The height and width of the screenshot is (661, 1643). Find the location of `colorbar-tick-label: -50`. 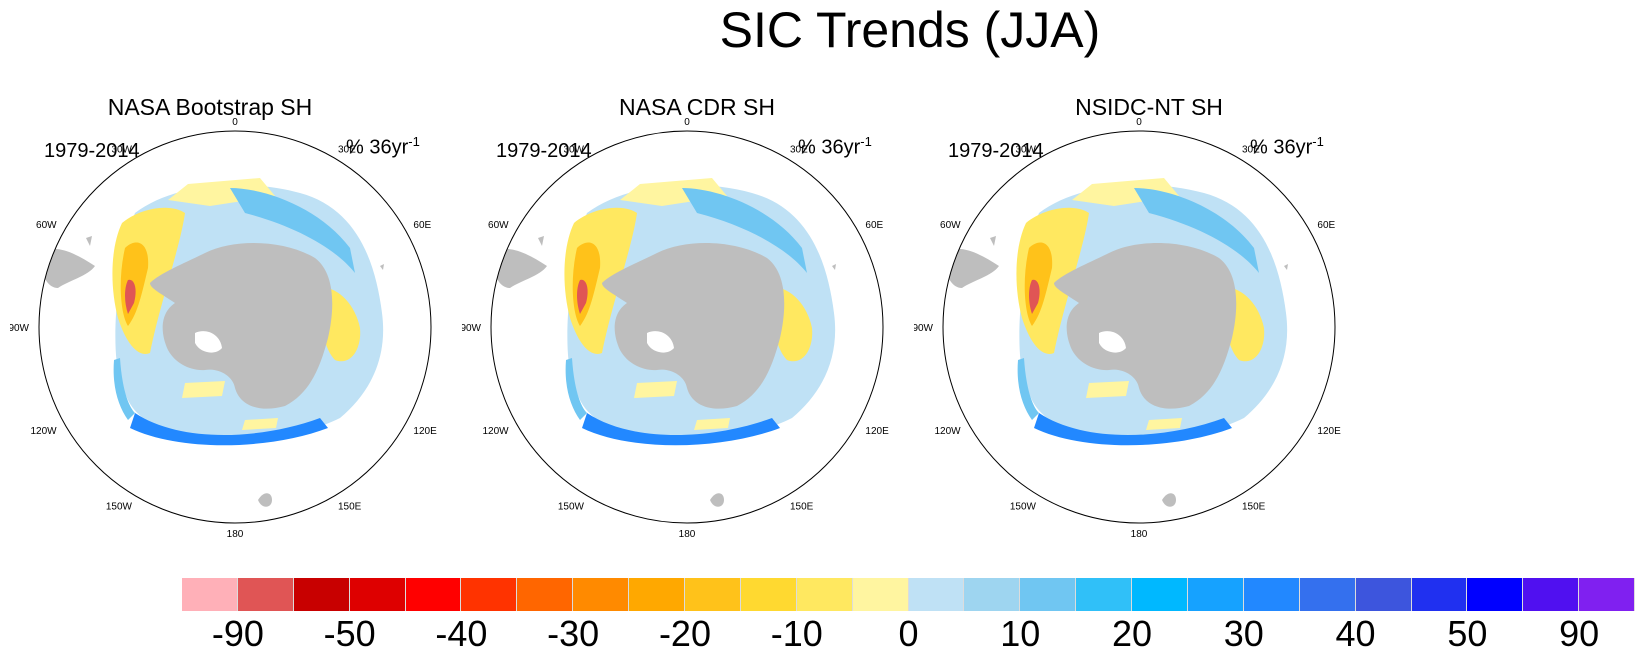

colorbar-tick-label: -50 is located at coordinates (349, 633).